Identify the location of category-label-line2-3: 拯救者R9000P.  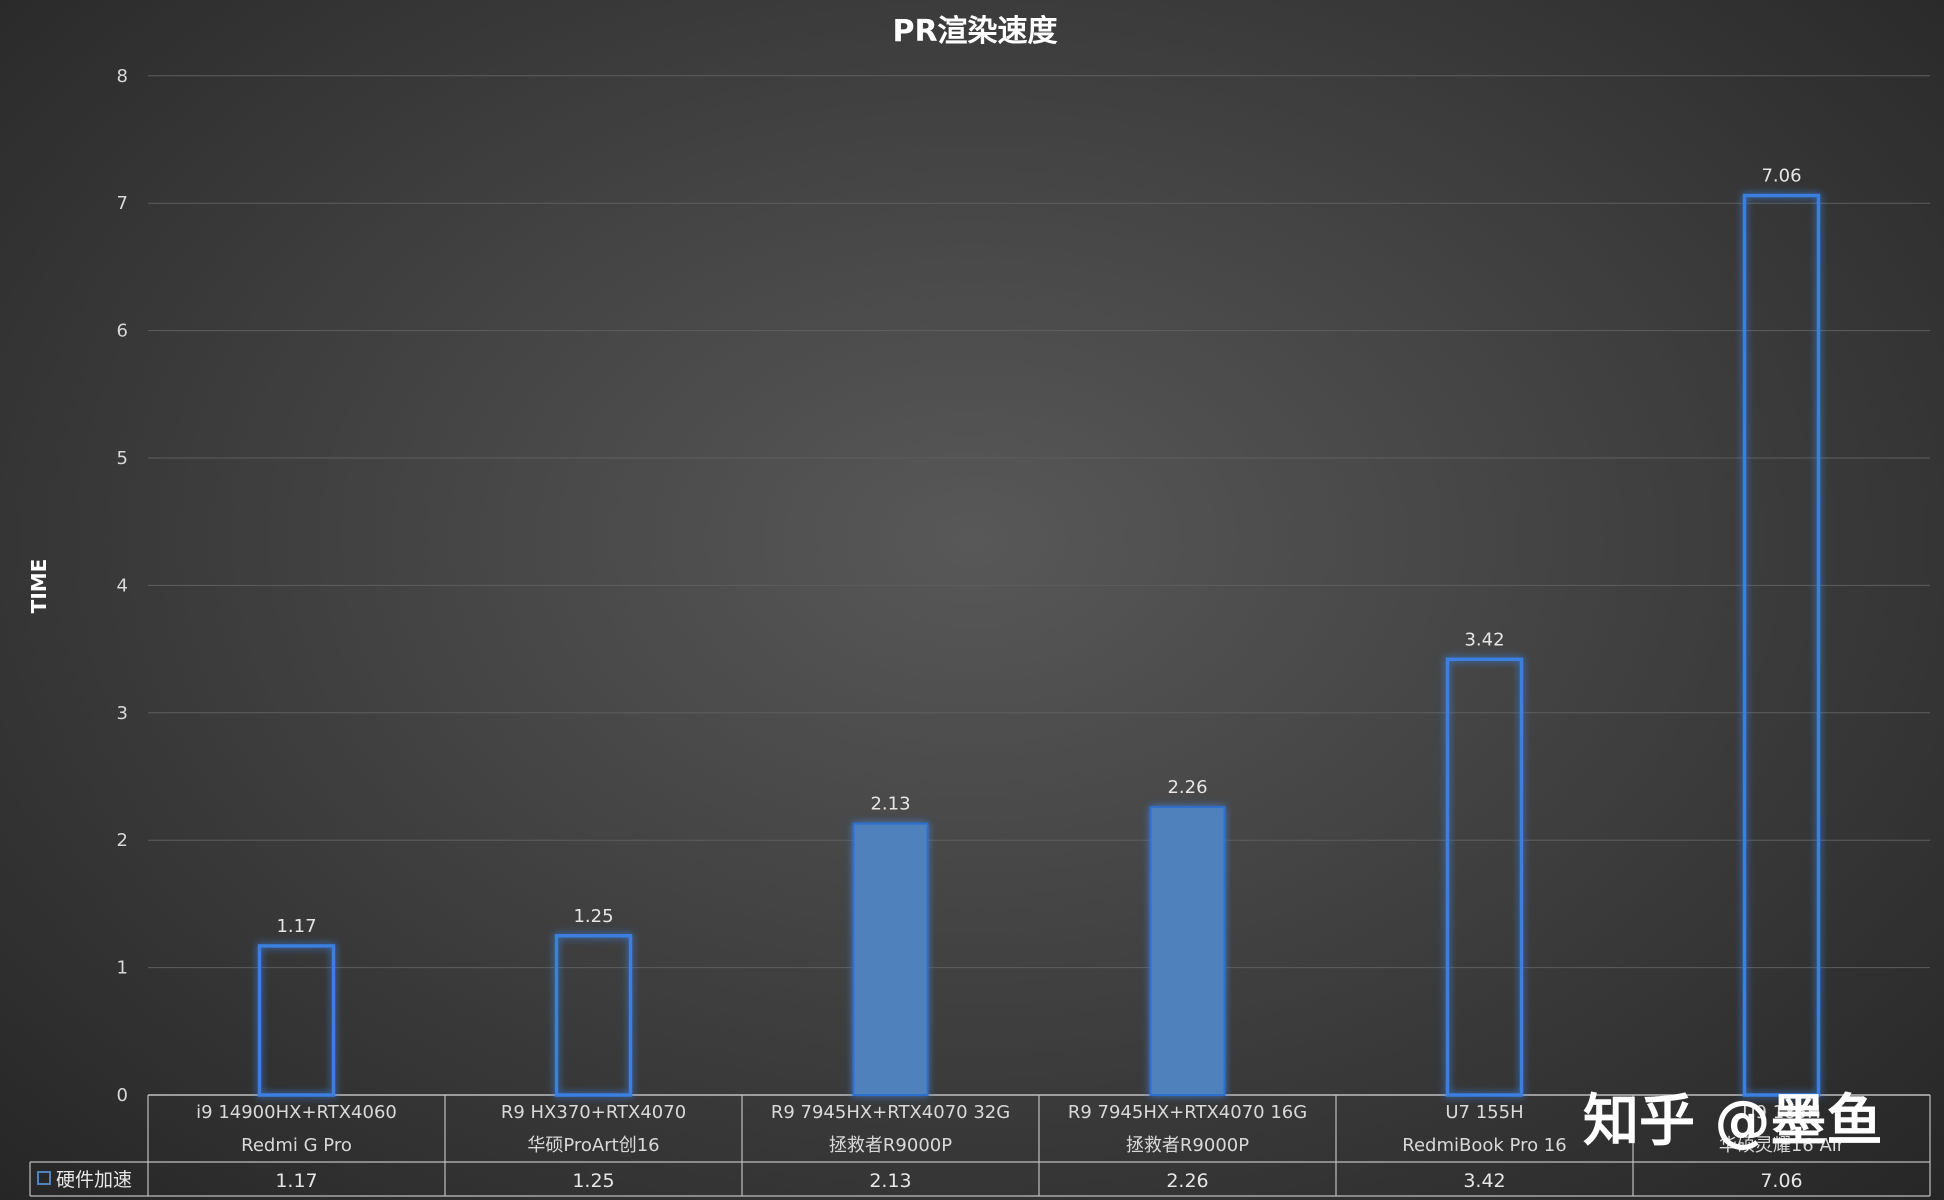
(890, 1145).